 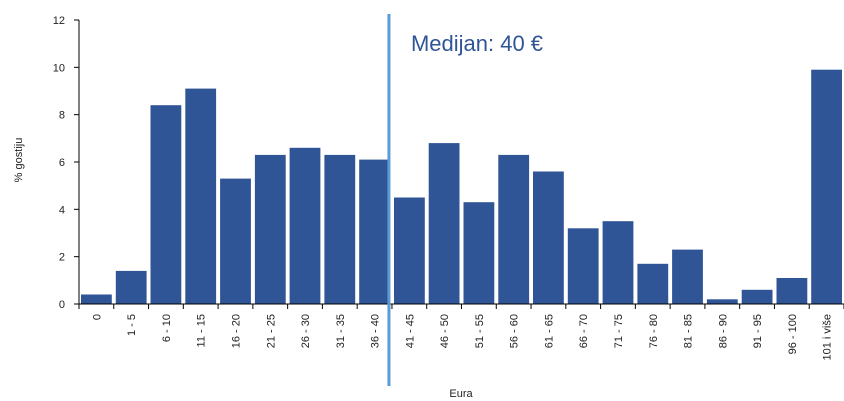 What do you see at coordinates (461, 394) in the screenshot?
I see `x-axis-title: Eura` at bounding box center [461, 394].